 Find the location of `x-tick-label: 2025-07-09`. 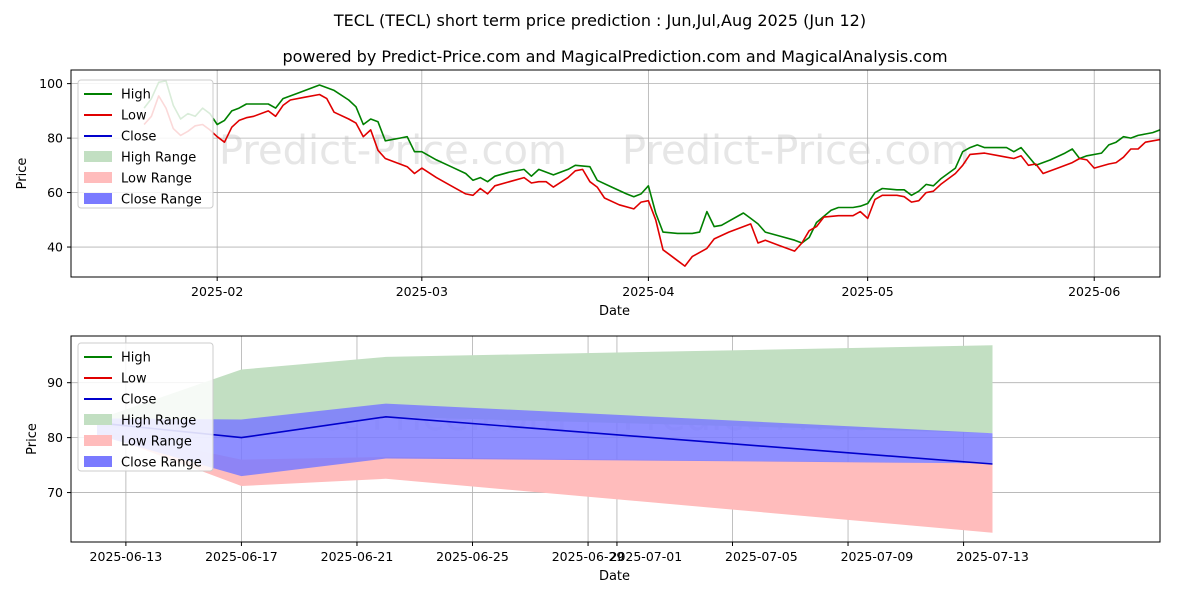

x-tick-label: 2025-07-09 is located at coordinates (877, 556).